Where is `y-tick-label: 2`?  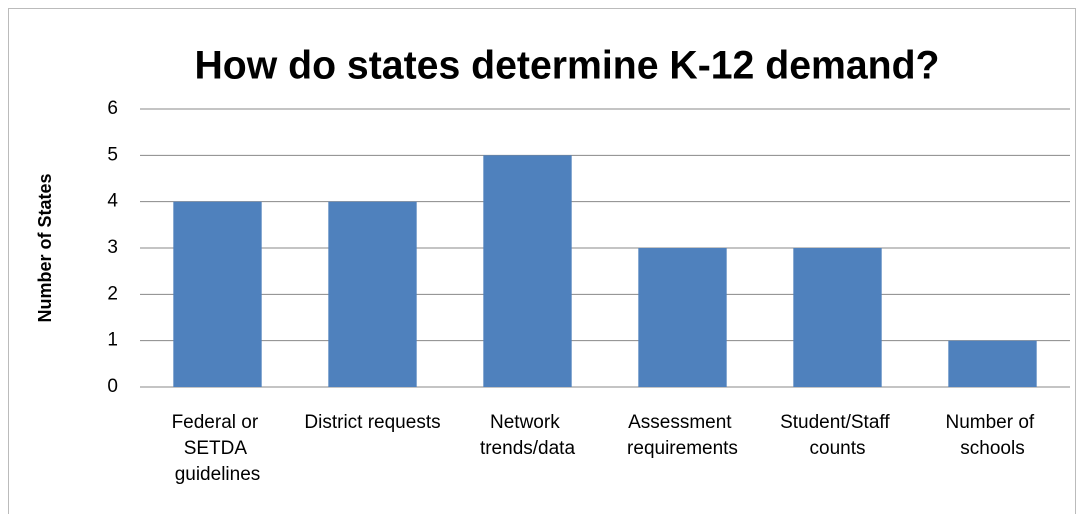
y-tick-label: 2 is located at coordinates (112, 293).